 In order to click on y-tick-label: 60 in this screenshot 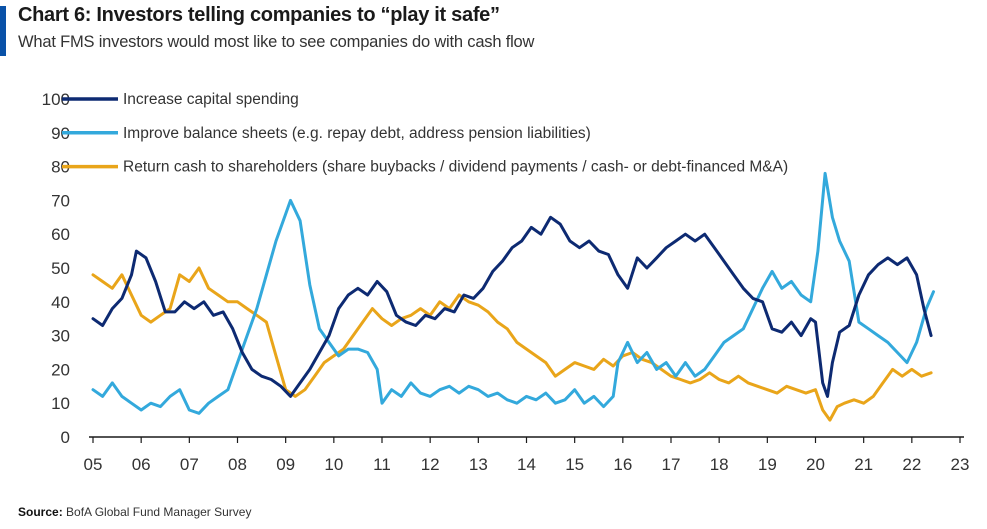, I will do `click(60, 234)`.